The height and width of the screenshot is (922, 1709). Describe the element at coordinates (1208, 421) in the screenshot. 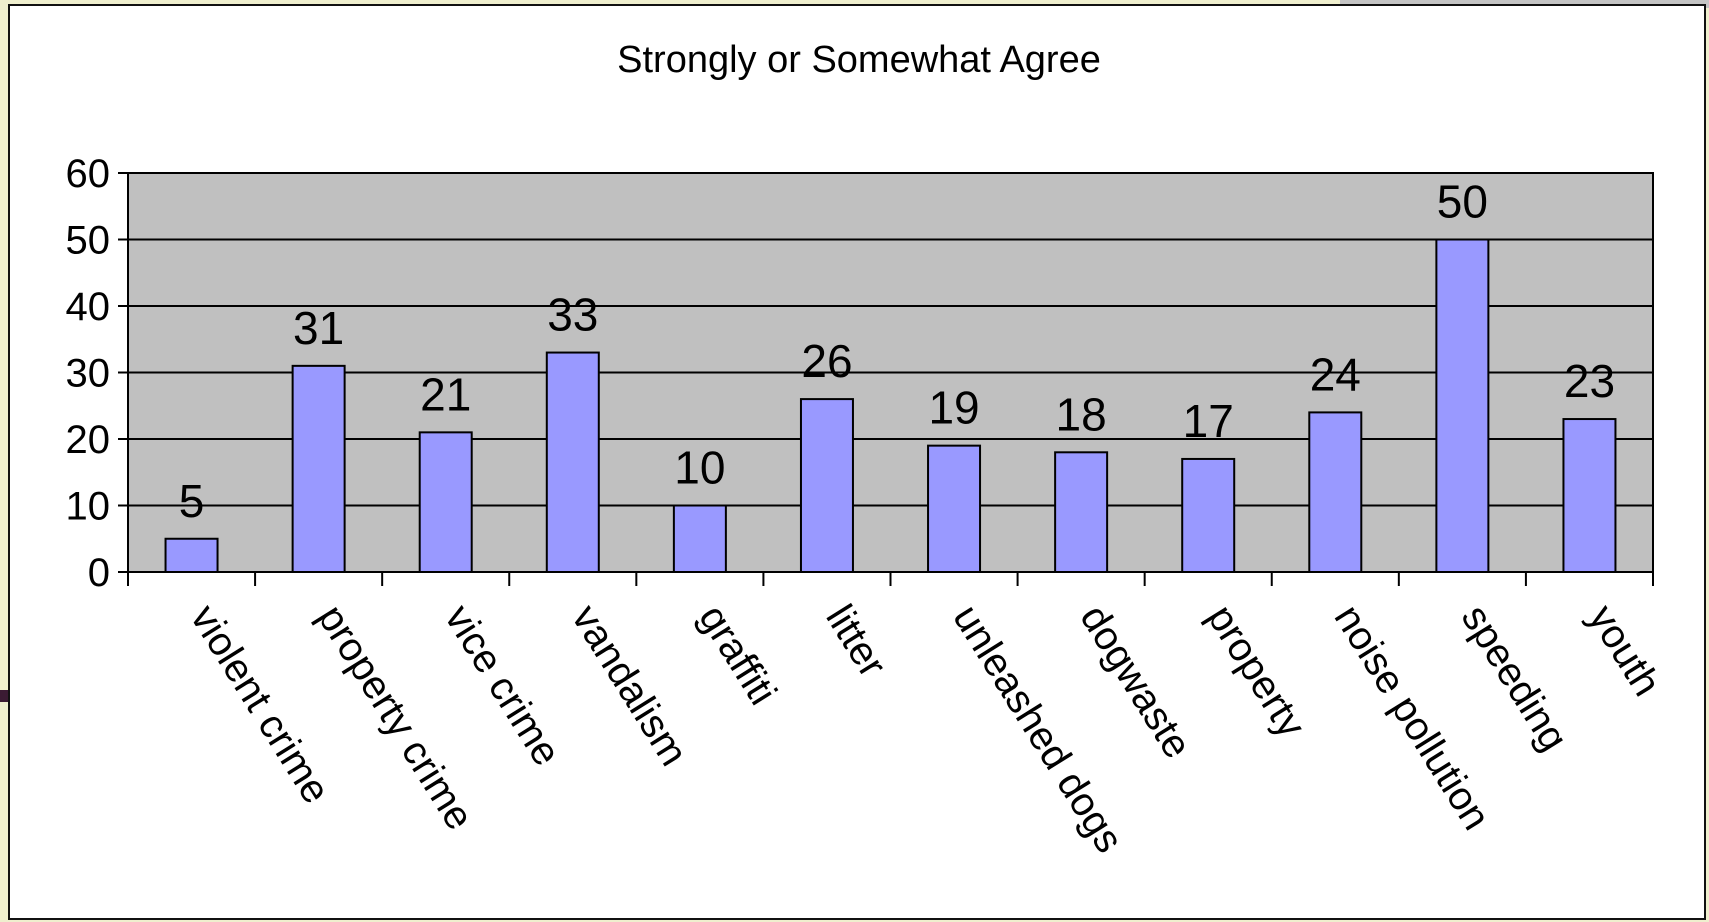

I see `data-label: 17` at that location.